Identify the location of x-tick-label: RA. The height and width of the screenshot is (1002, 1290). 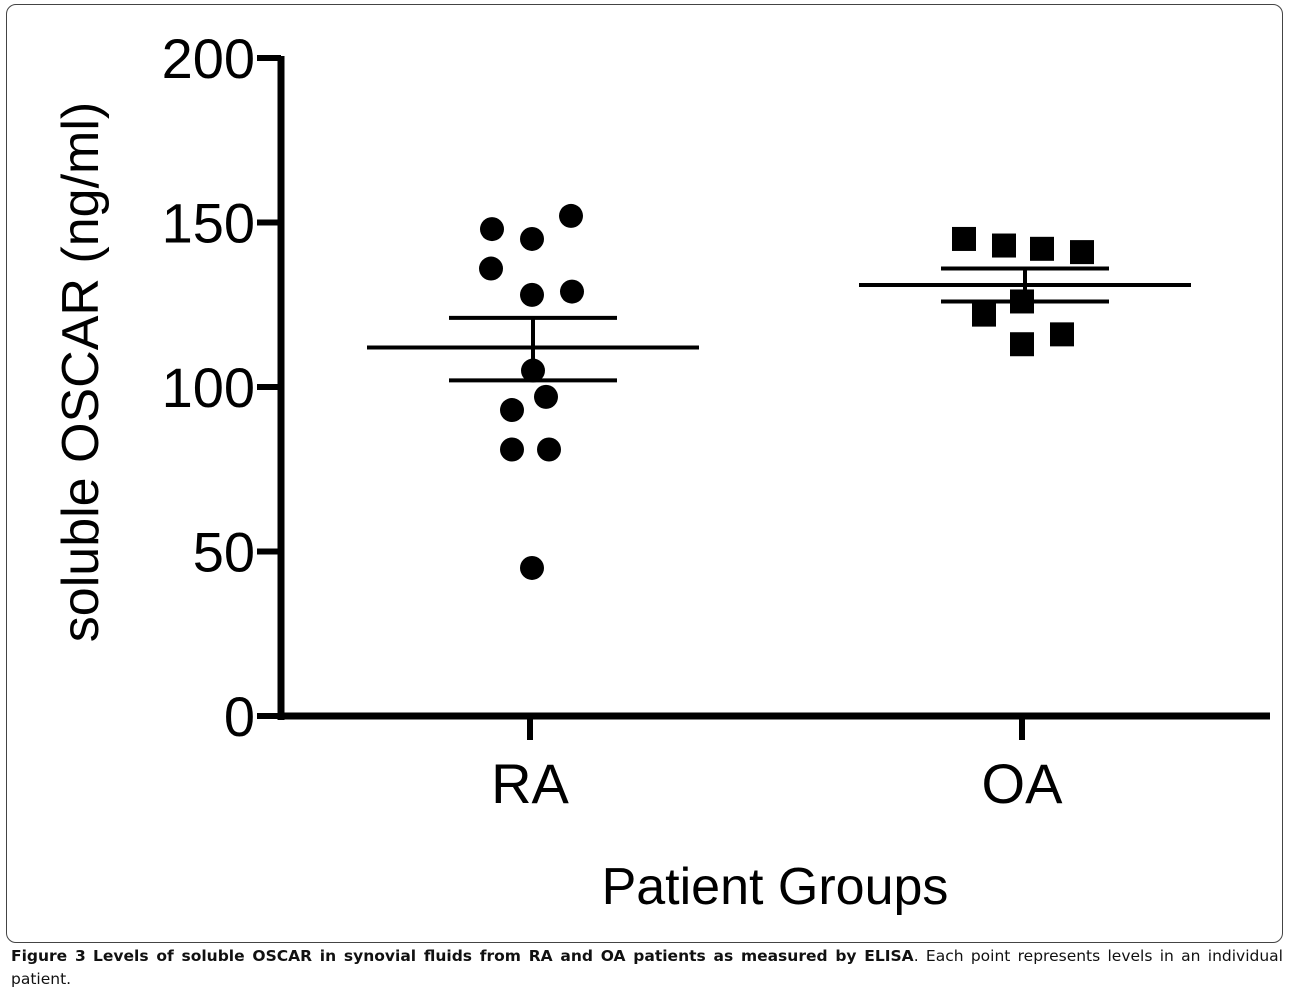
(530, 783).